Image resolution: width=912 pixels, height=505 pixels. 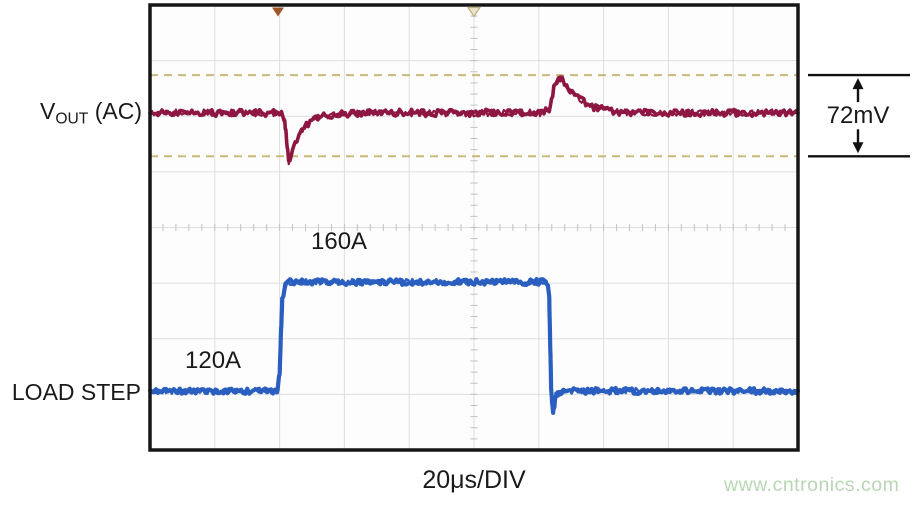 What do you see at coordinates (858, 84) in the screenshot?
I see `arrow-up-icon` at bounding box center [858, 84].